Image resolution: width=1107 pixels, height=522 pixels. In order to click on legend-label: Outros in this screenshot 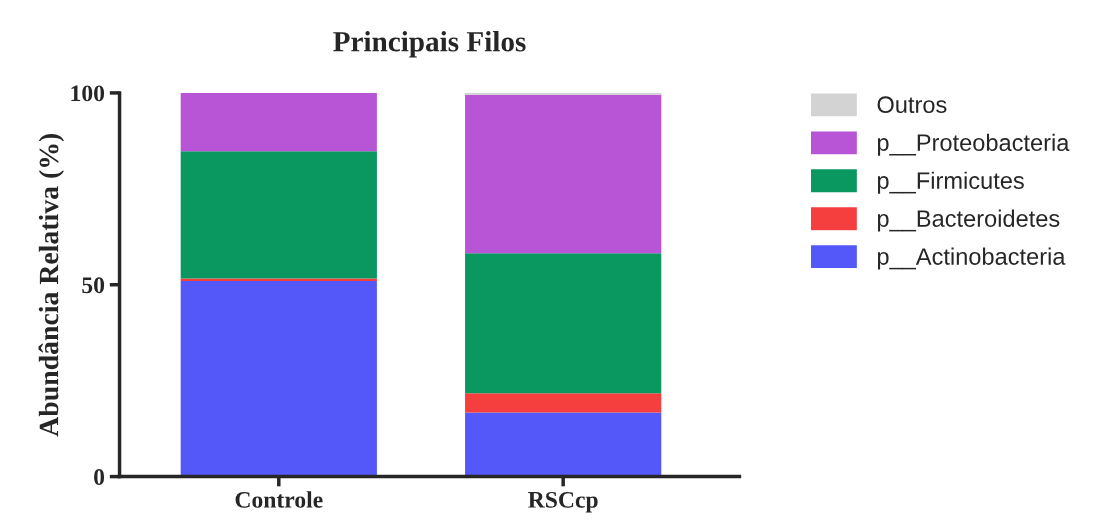, I will do `click(912, 105)`.